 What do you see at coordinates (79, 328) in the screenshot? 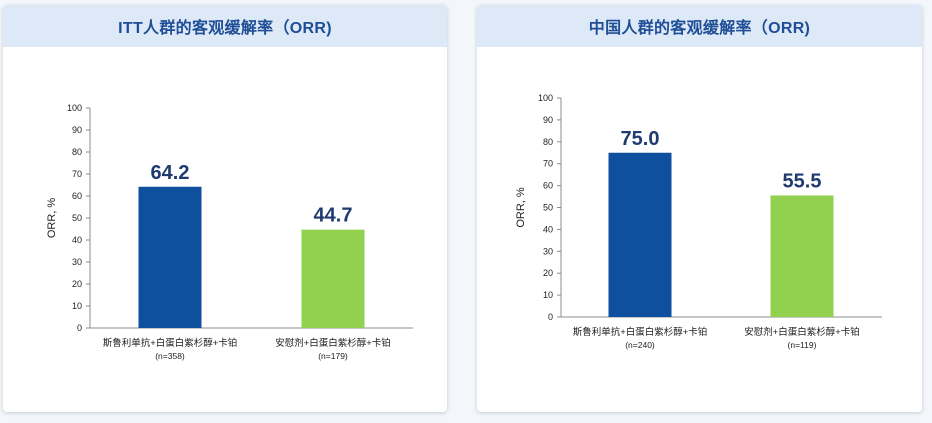
I see `itt-y-tick-label: 0` at bounding box center [79, 328].